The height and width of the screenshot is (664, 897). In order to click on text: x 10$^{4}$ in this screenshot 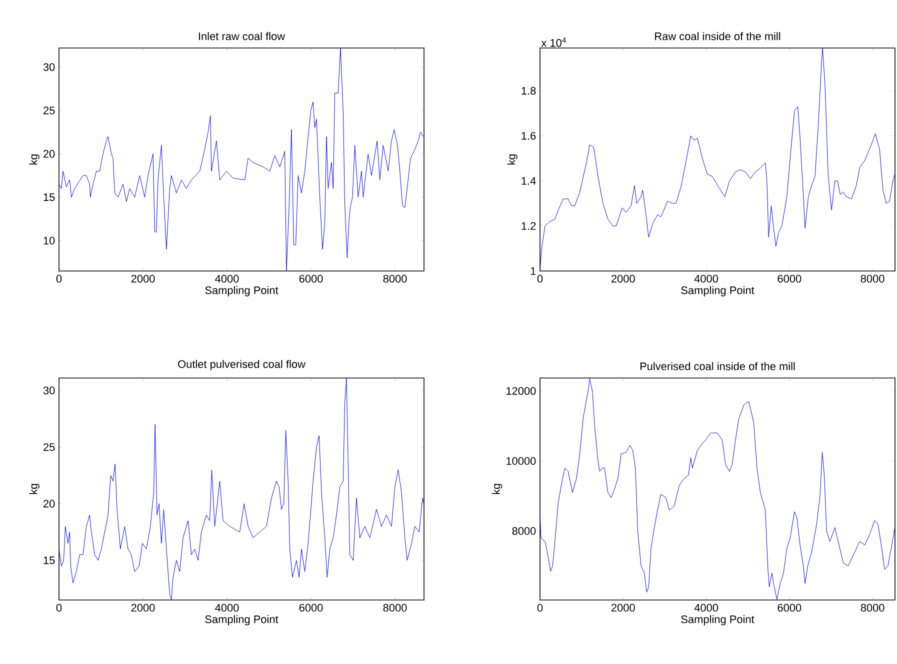, I will do `click(553, 42)`.